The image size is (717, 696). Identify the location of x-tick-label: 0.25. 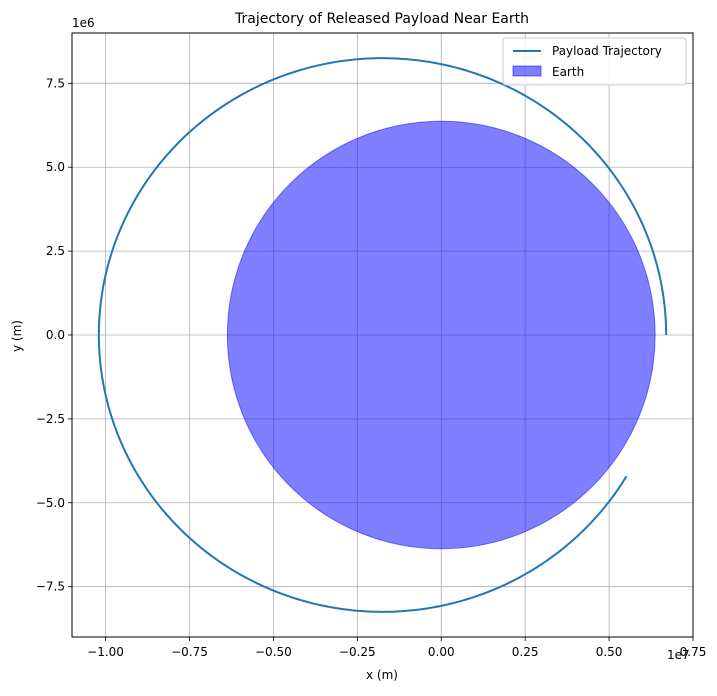
(525, 652).